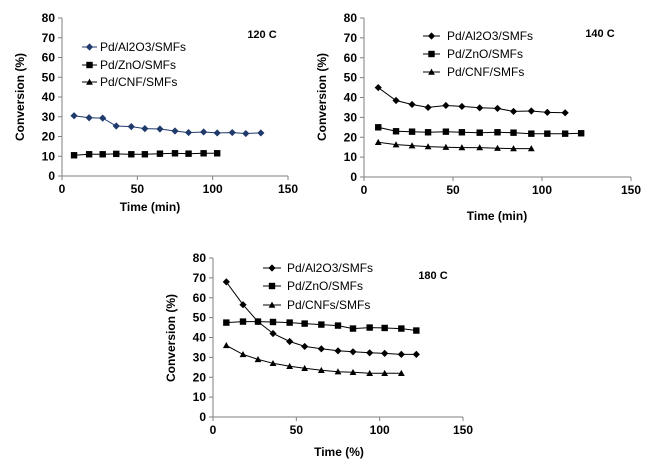 The width and height of the screenshot is (647, 460). Describe the element at coordinates (200, 397) in the screenshot. I see `y-tick-label: 10` at that location.